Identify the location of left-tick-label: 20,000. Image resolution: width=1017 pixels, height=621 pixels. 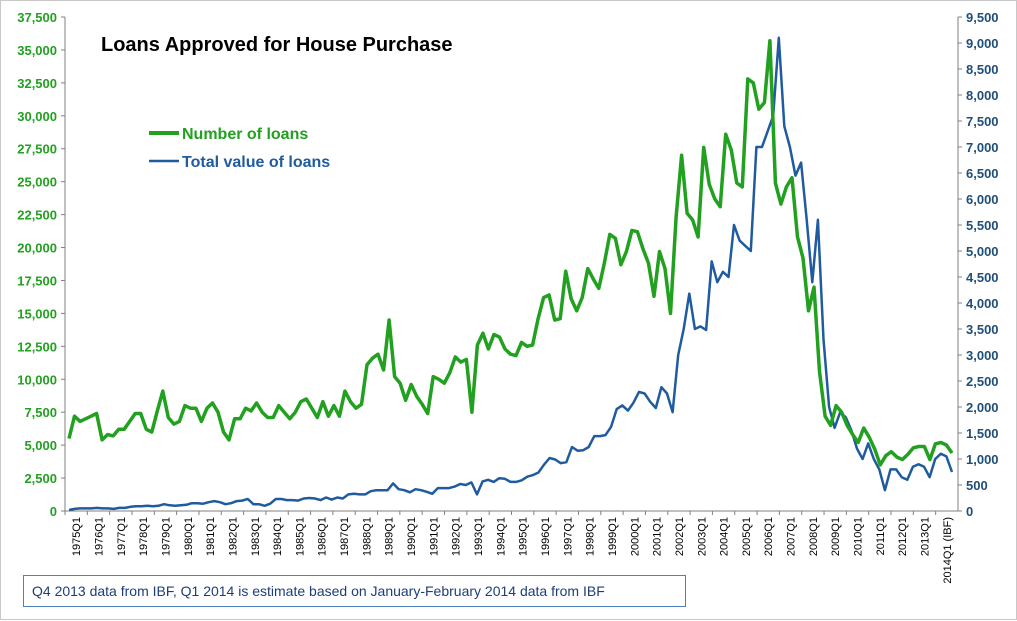
(37, 248).